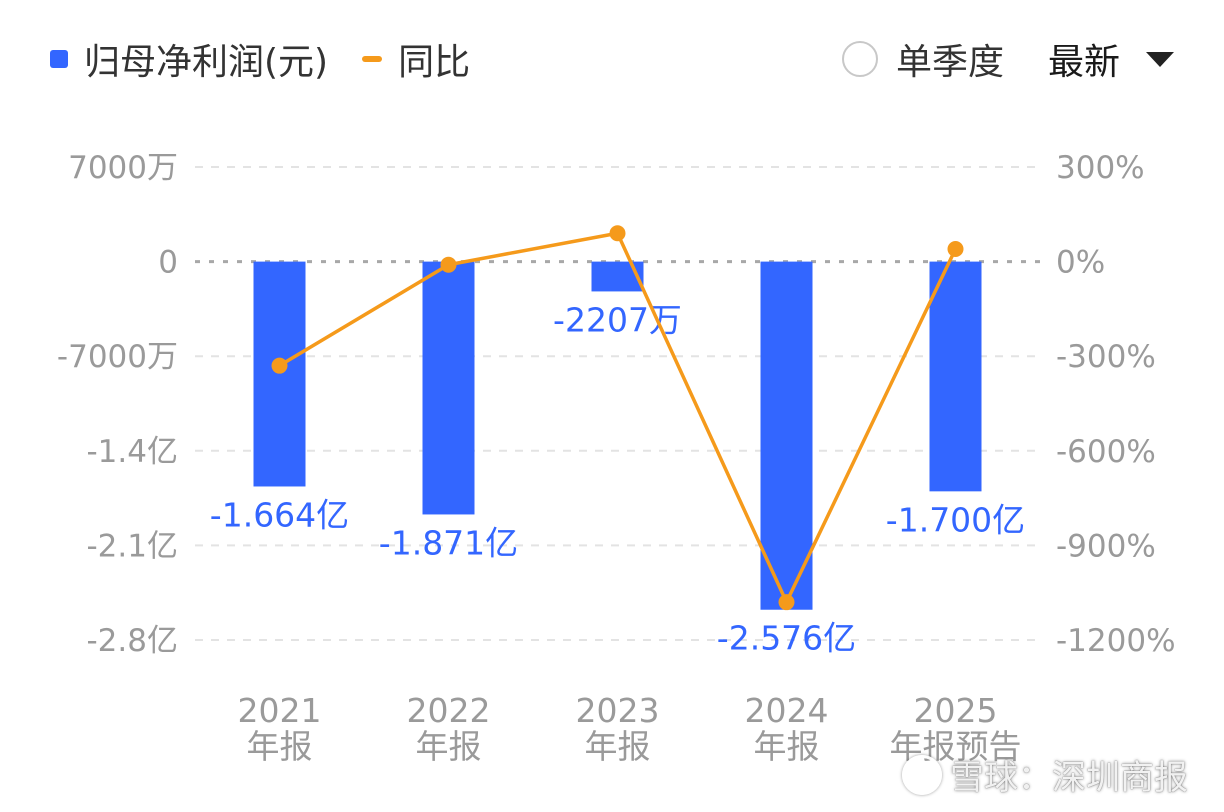 This screenshot has width=1224, height=812. I want to click on legend-label-net-profit: 归母净利润(元), so click(206, 62).